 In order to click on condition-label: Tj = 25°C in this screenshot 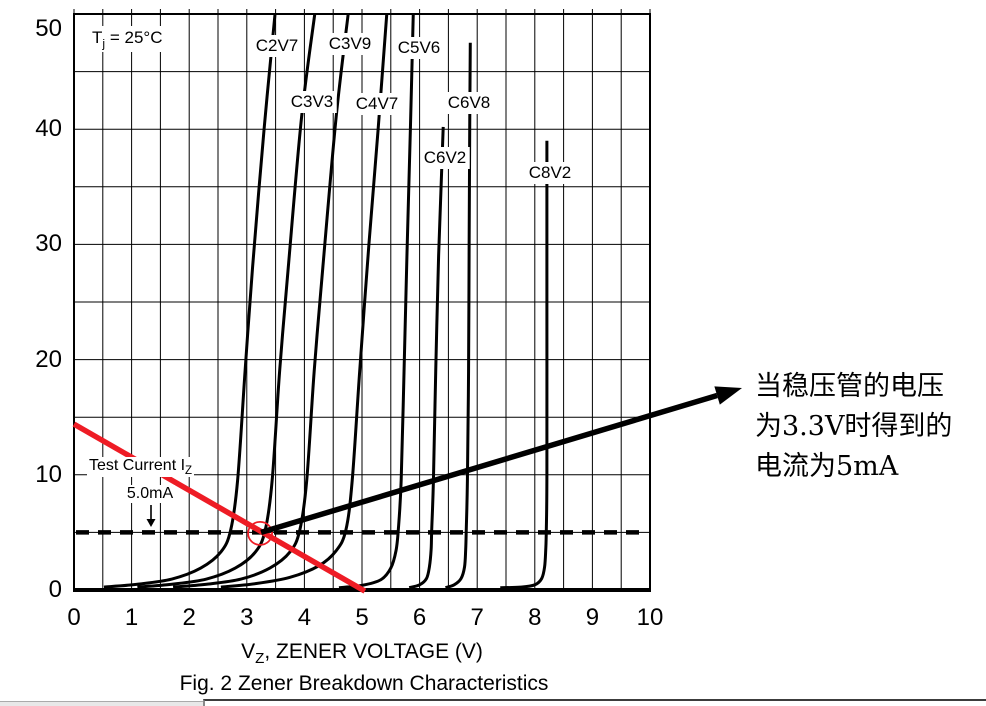, I will do `click(127, 39)`.